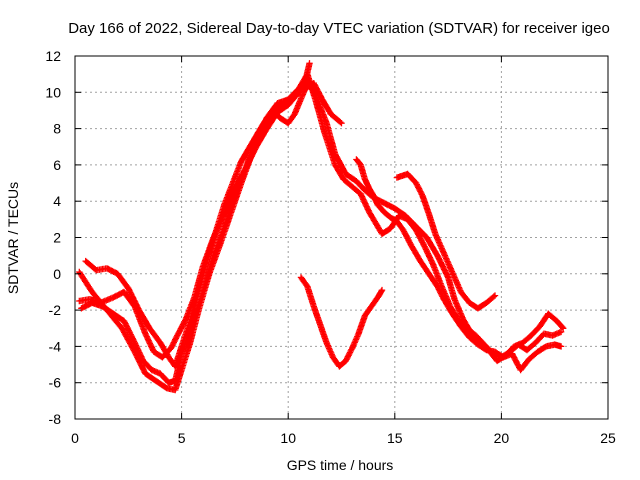 The image size is (640, 480). I want to click on y-tick-label: 6, so click(57, 165).